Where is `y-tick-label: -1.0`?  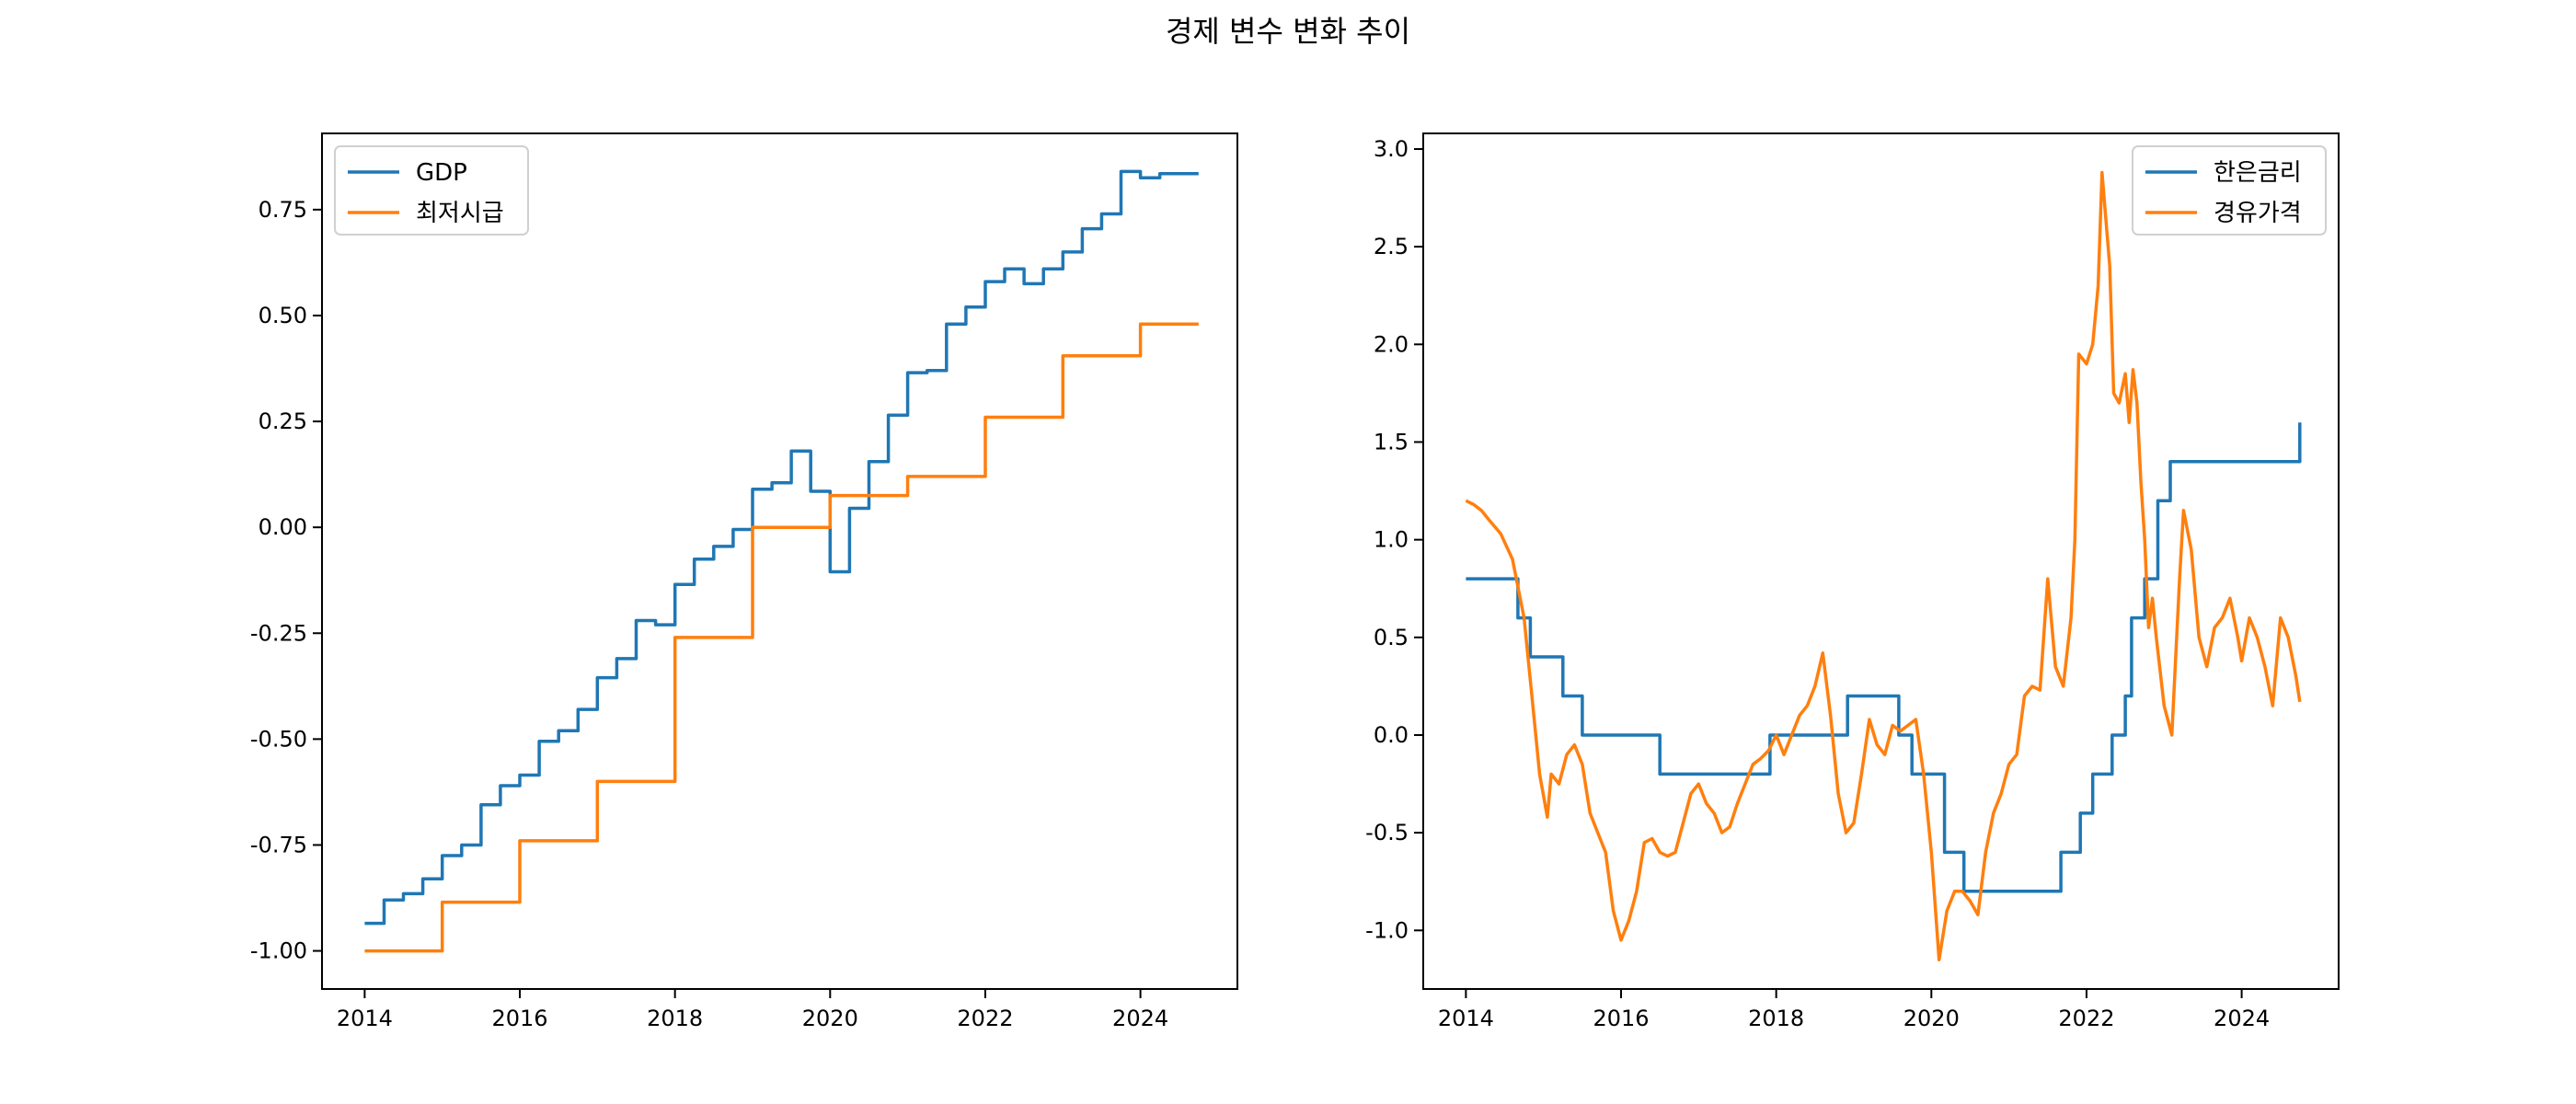
y-tick-label: -1.0 is located at coordinates (1387, 930).